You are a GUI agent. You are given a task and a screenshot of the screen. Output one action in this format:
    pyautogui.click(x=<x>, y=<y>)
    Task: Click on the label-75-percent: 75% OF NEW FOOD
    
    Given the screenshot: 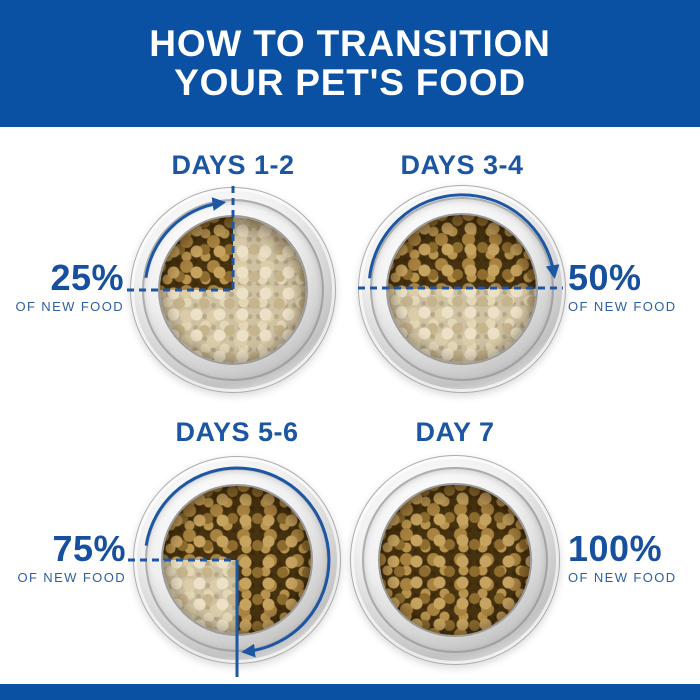 What is the action you would take?
    pyautogui.click(x=71, y=557)
    